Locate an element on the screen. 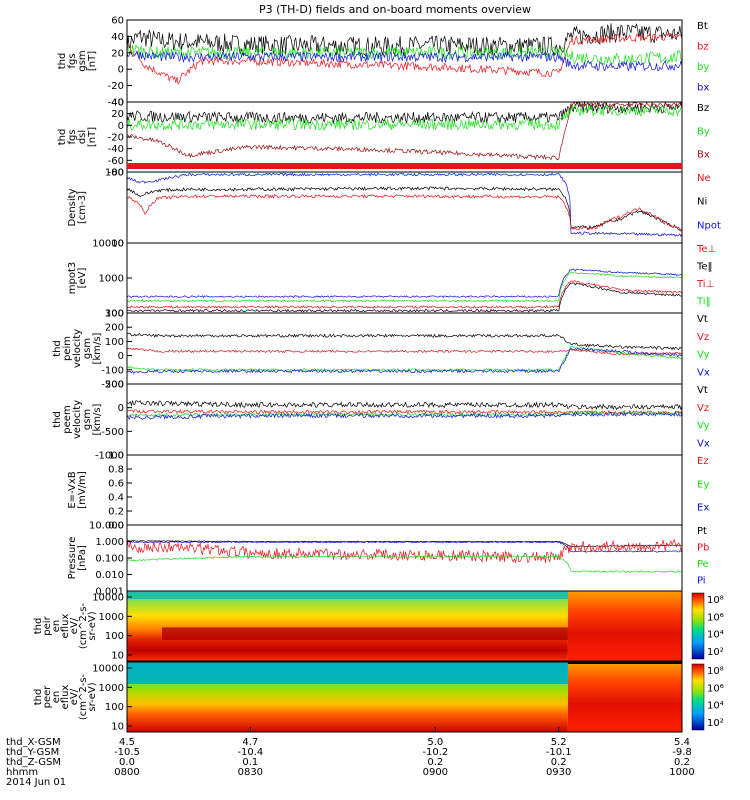 The width and height of the screenshot is (750, 800). spectrogram-fill-late is located at coordinates (624, 697).